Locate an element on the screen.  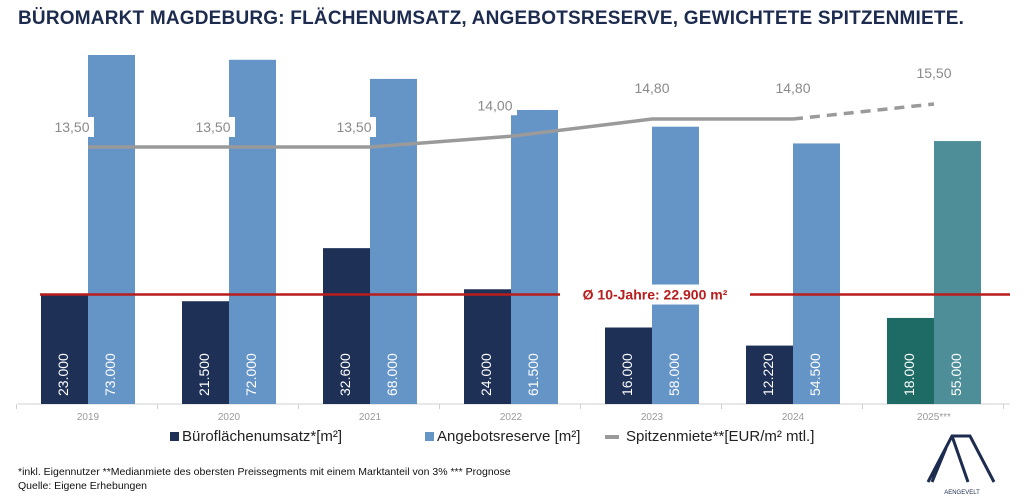
average-label: Ø 10-Jahre: 22.900 m² is located at coordinates (655, 295).